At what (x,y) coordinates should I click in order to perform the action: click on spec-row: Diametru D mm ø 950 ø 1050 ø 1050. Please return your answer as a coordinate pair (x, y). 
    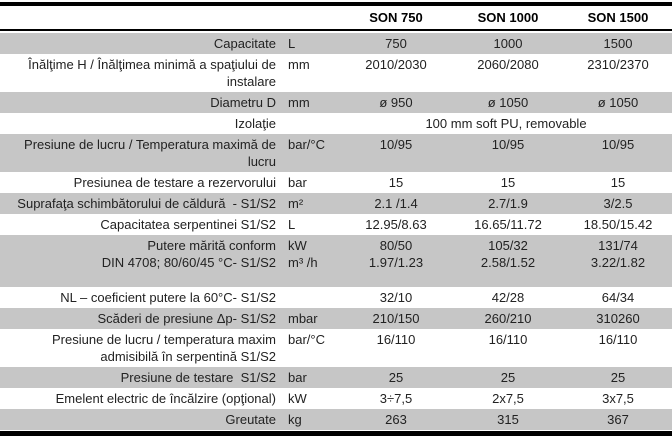
    Looking at the image, I should click on (336, 102).